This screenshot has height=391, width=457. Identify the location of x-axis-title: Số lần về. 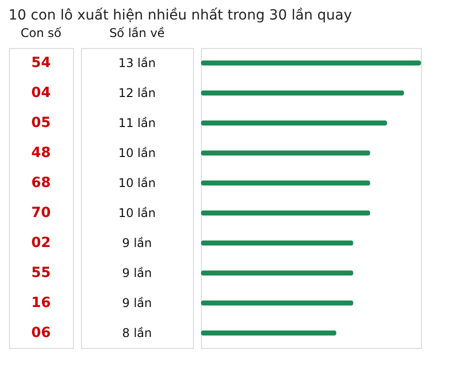
(137, 33).